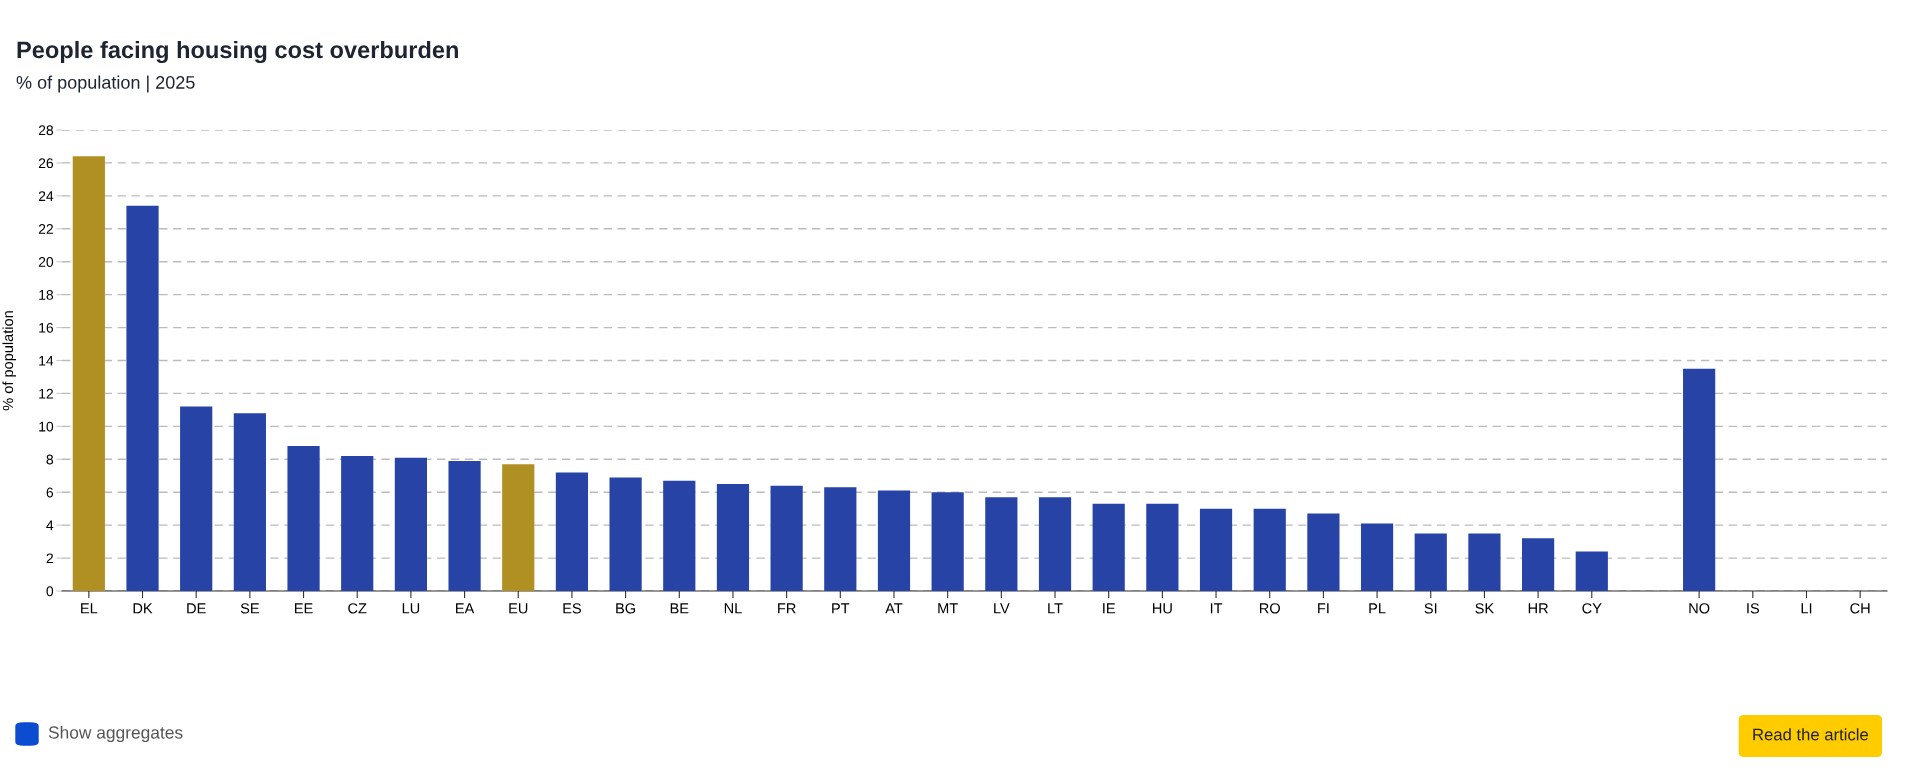  What do you see at coordinates (237, 52) in the screenshot?
I see `chart-title: People facing housing cost overburden` at bounding box center [237, 52].